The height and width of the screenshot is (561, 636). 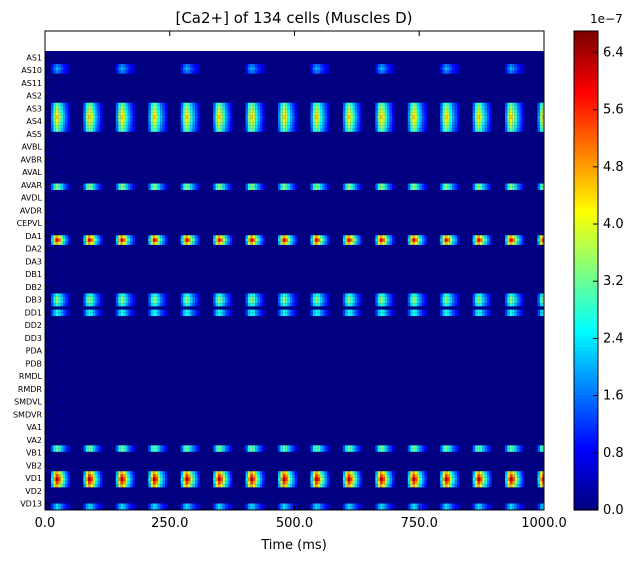 I want to click on y-tick-label: AS3, so click(x=34, y=108).